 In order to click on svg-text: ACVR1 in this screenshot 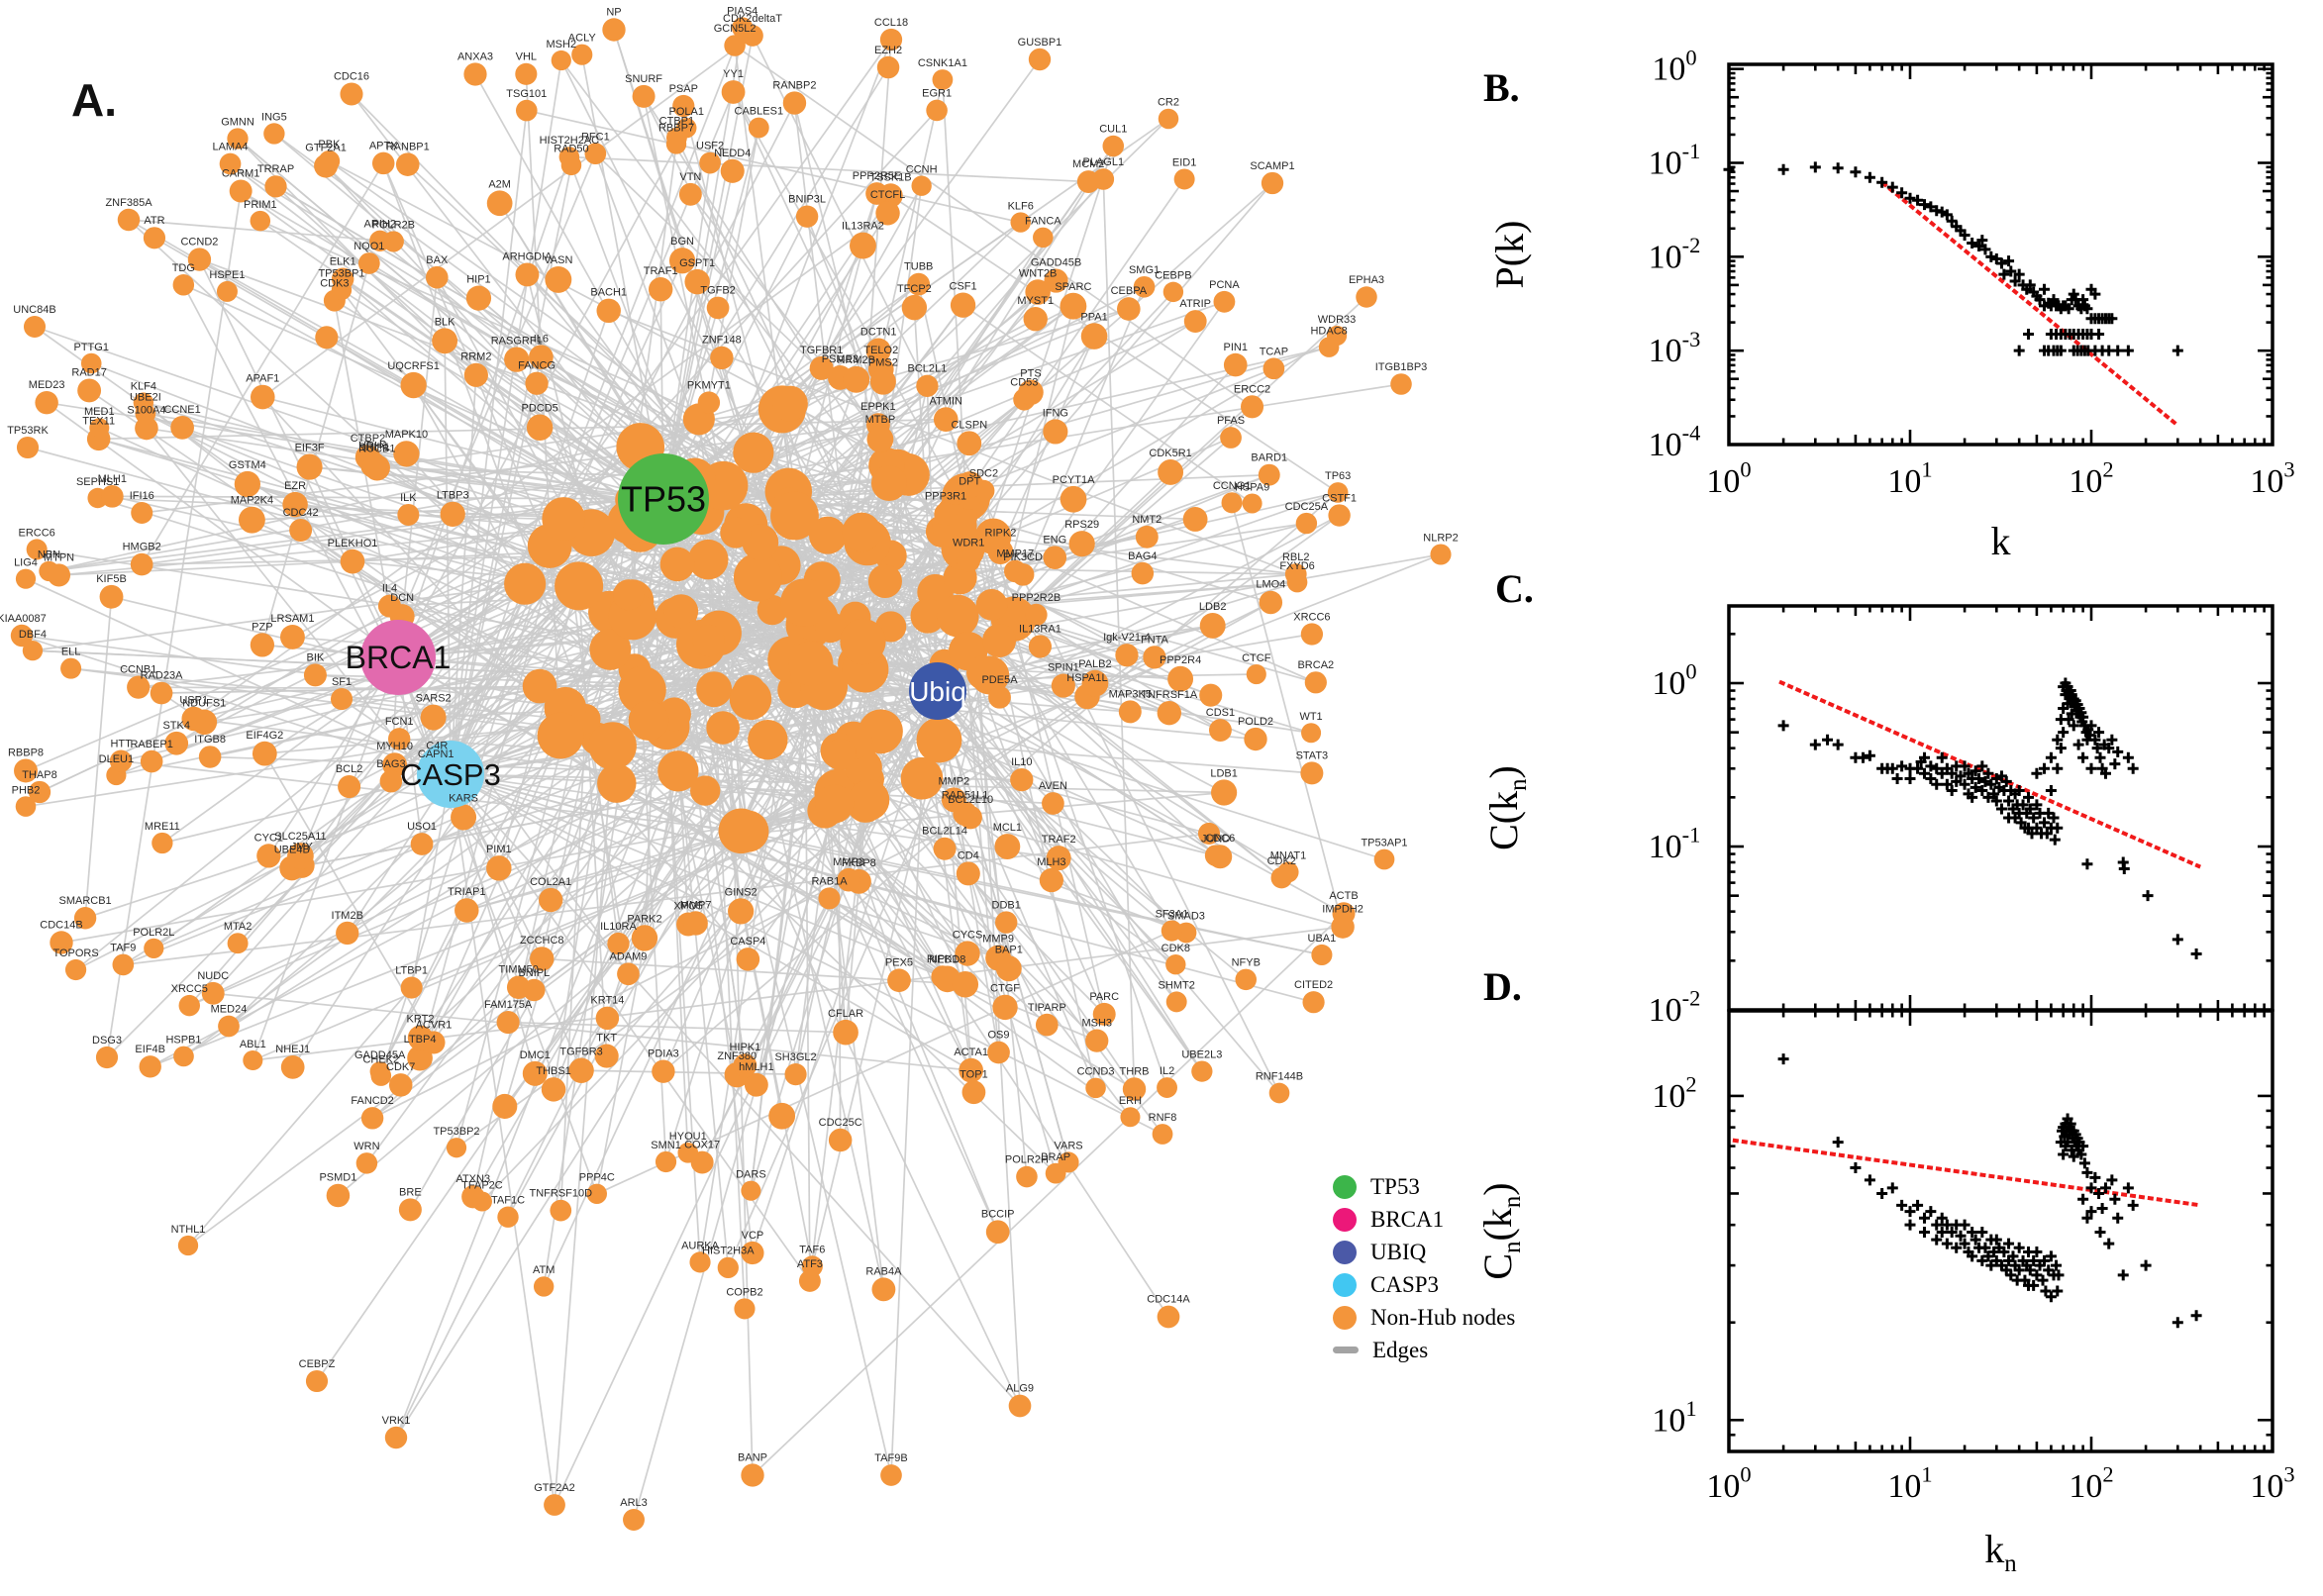, I will do `click(434, 1025)`.